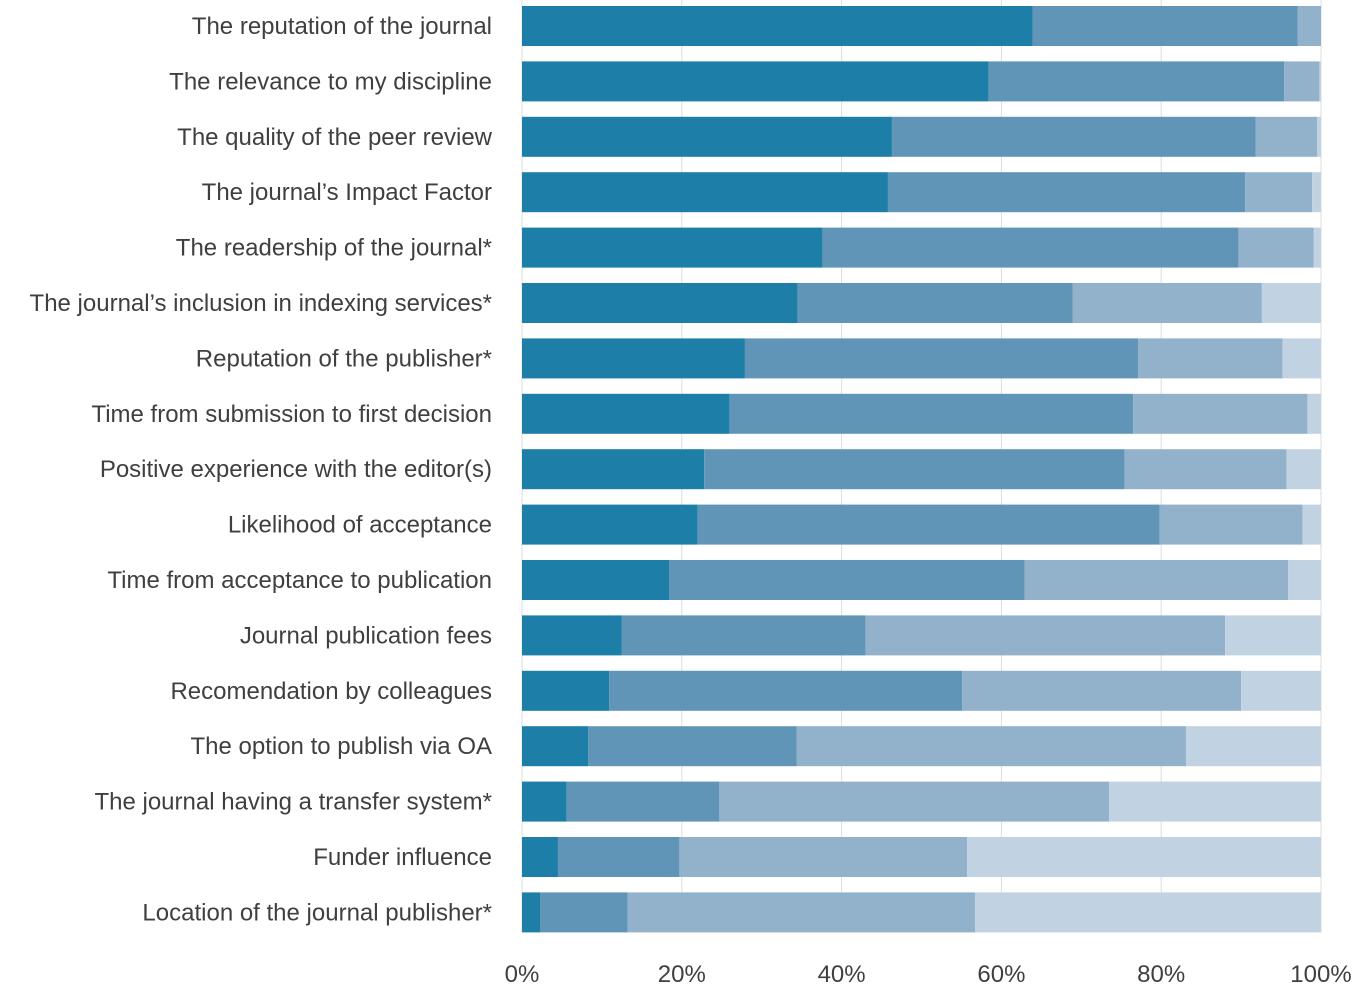 This screenshot has height=984, width=1355. Describe the element at coordinates (1317, 247) in the screenshot. I see `bar-segment-row4-series3` at that location.